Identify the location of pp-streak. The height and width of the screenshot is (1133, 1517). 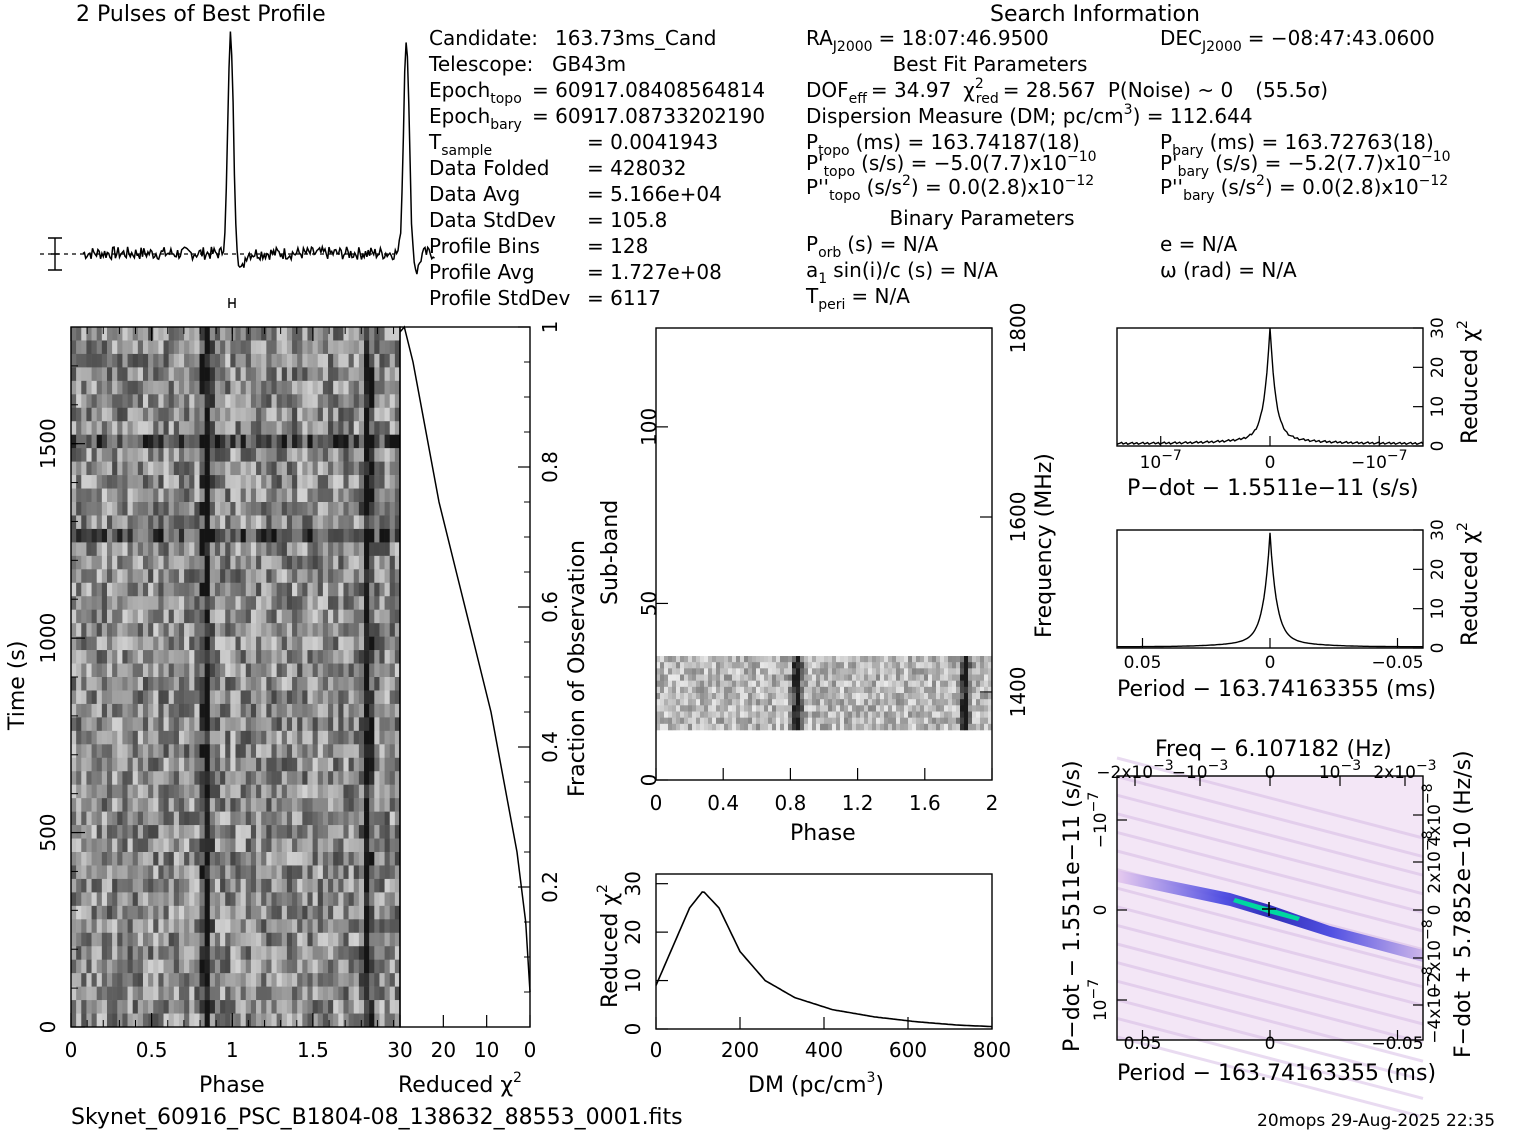
(1270, 947).